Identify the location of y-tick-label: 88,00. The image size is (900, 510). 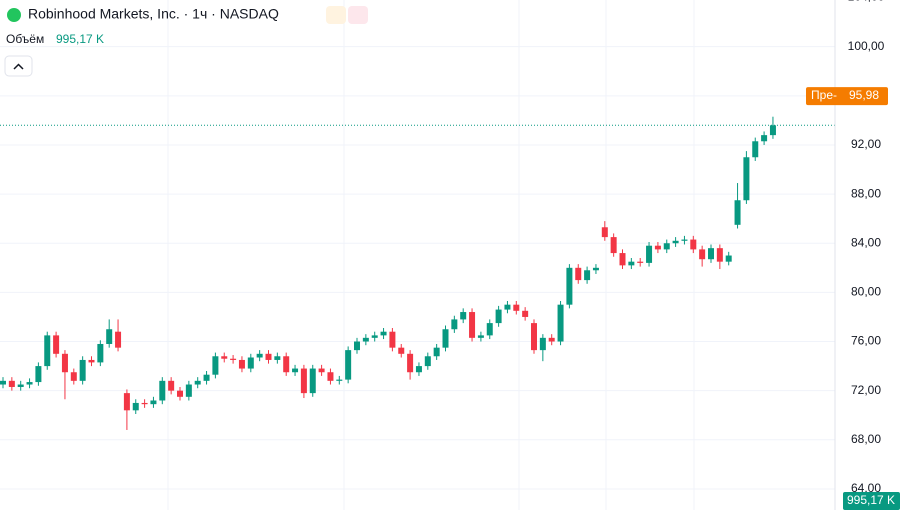
(866, 193).